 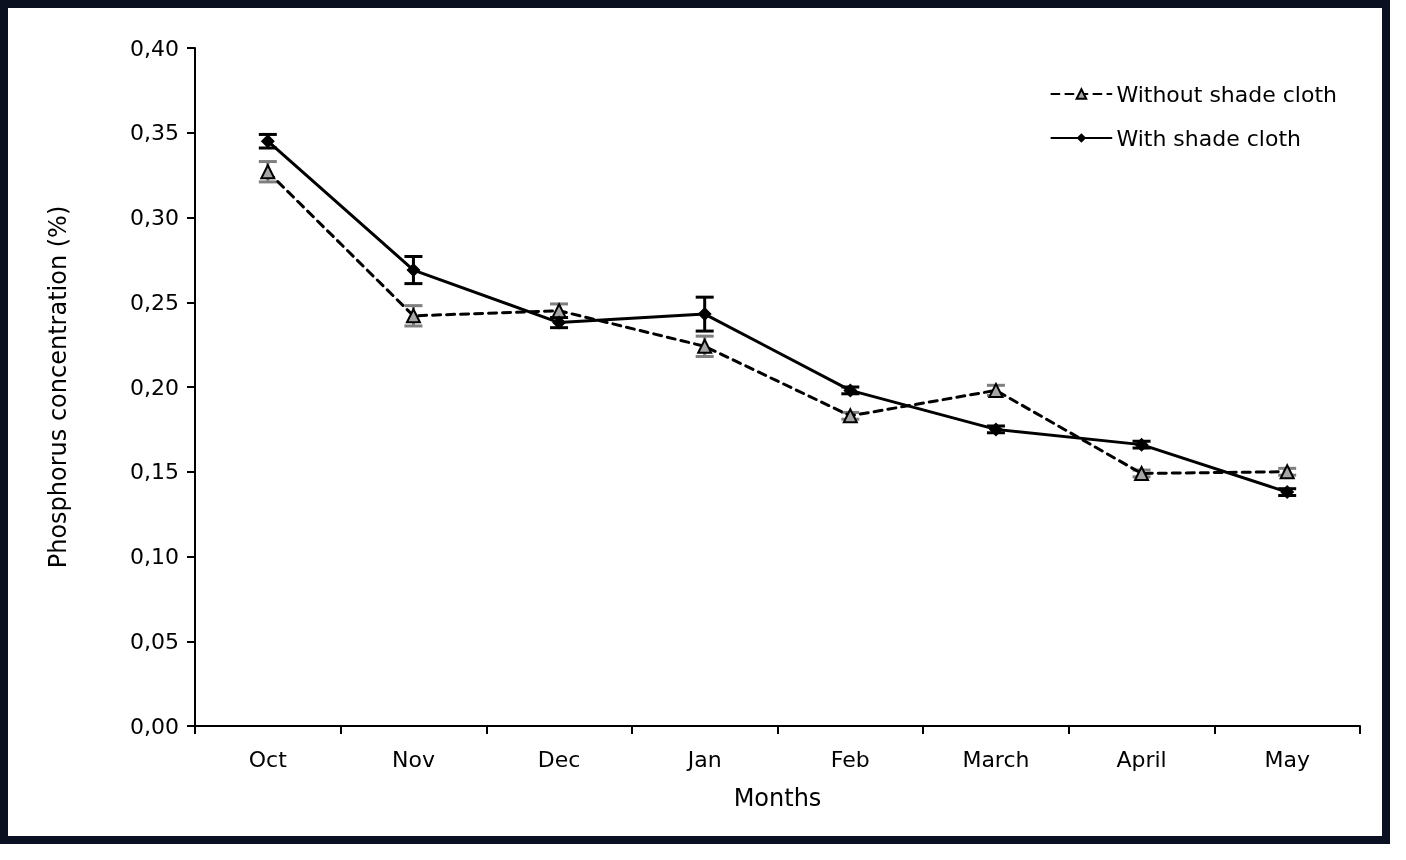 What do you see at coordinates (703, 759) in the screenshot?
I see `x-tick-label: Jan` at bounding box center [703, 759].